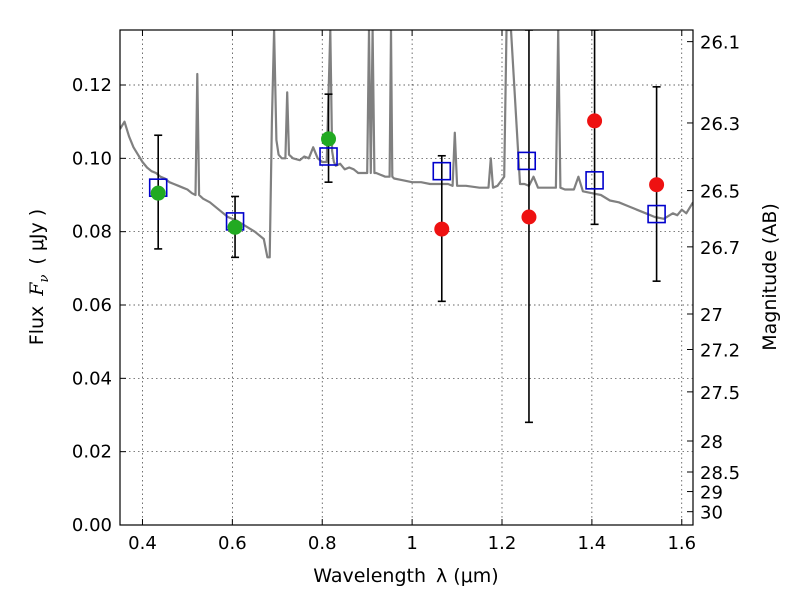 The image size is (800, 600). I want to click on y-tick-label: 0.06, so click(92, 305).